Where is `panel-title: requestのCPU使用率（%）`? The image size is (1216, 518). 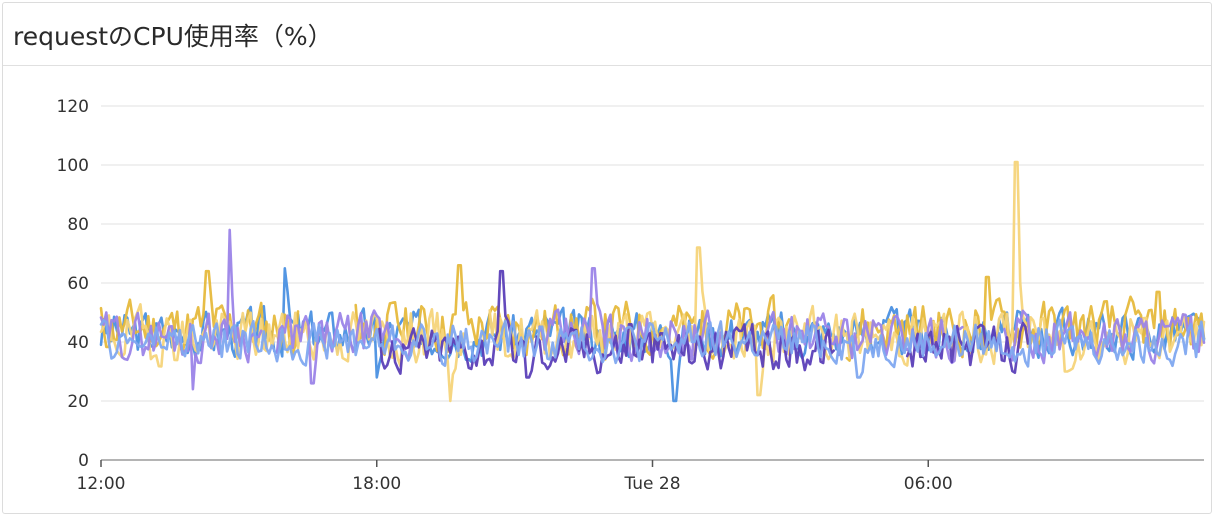
panel-title: requestのCPU使用率（%） is located at coordinates (173, 36).